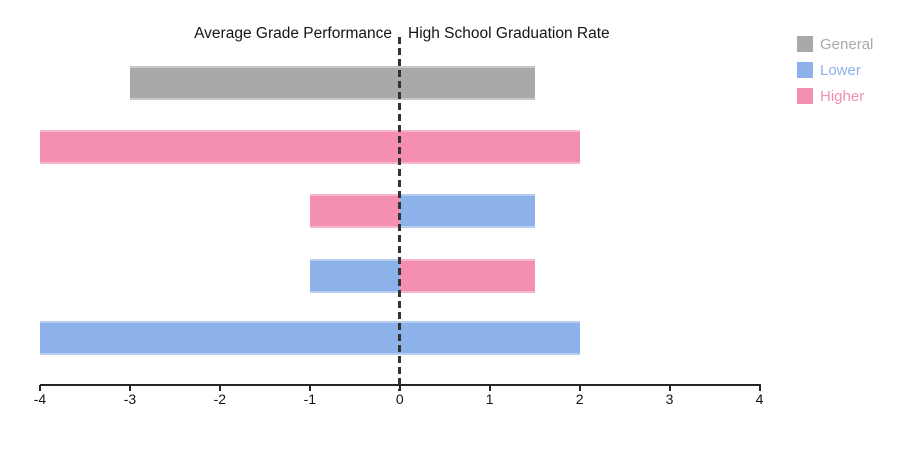 This screenshot has height=460, width=899. What do you see at coordinates (220, 399) in the screenshot?
I see `x-tick-label: -2` at bounding box center [220, 399].